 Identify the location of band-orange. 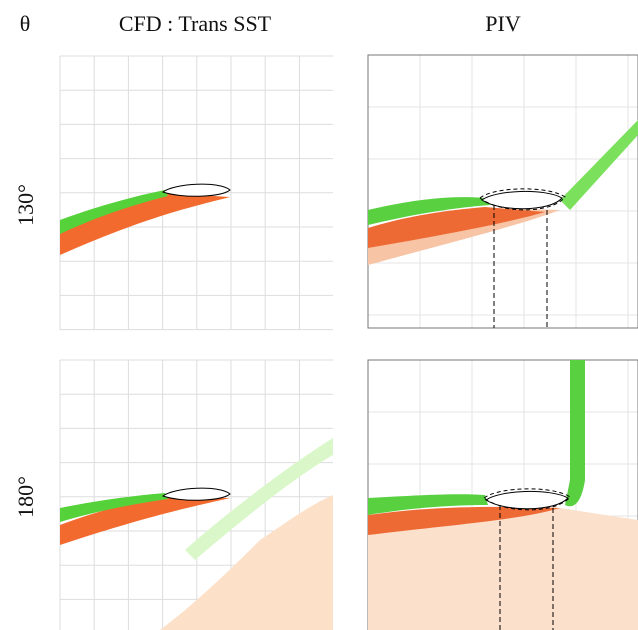
(246, 562).